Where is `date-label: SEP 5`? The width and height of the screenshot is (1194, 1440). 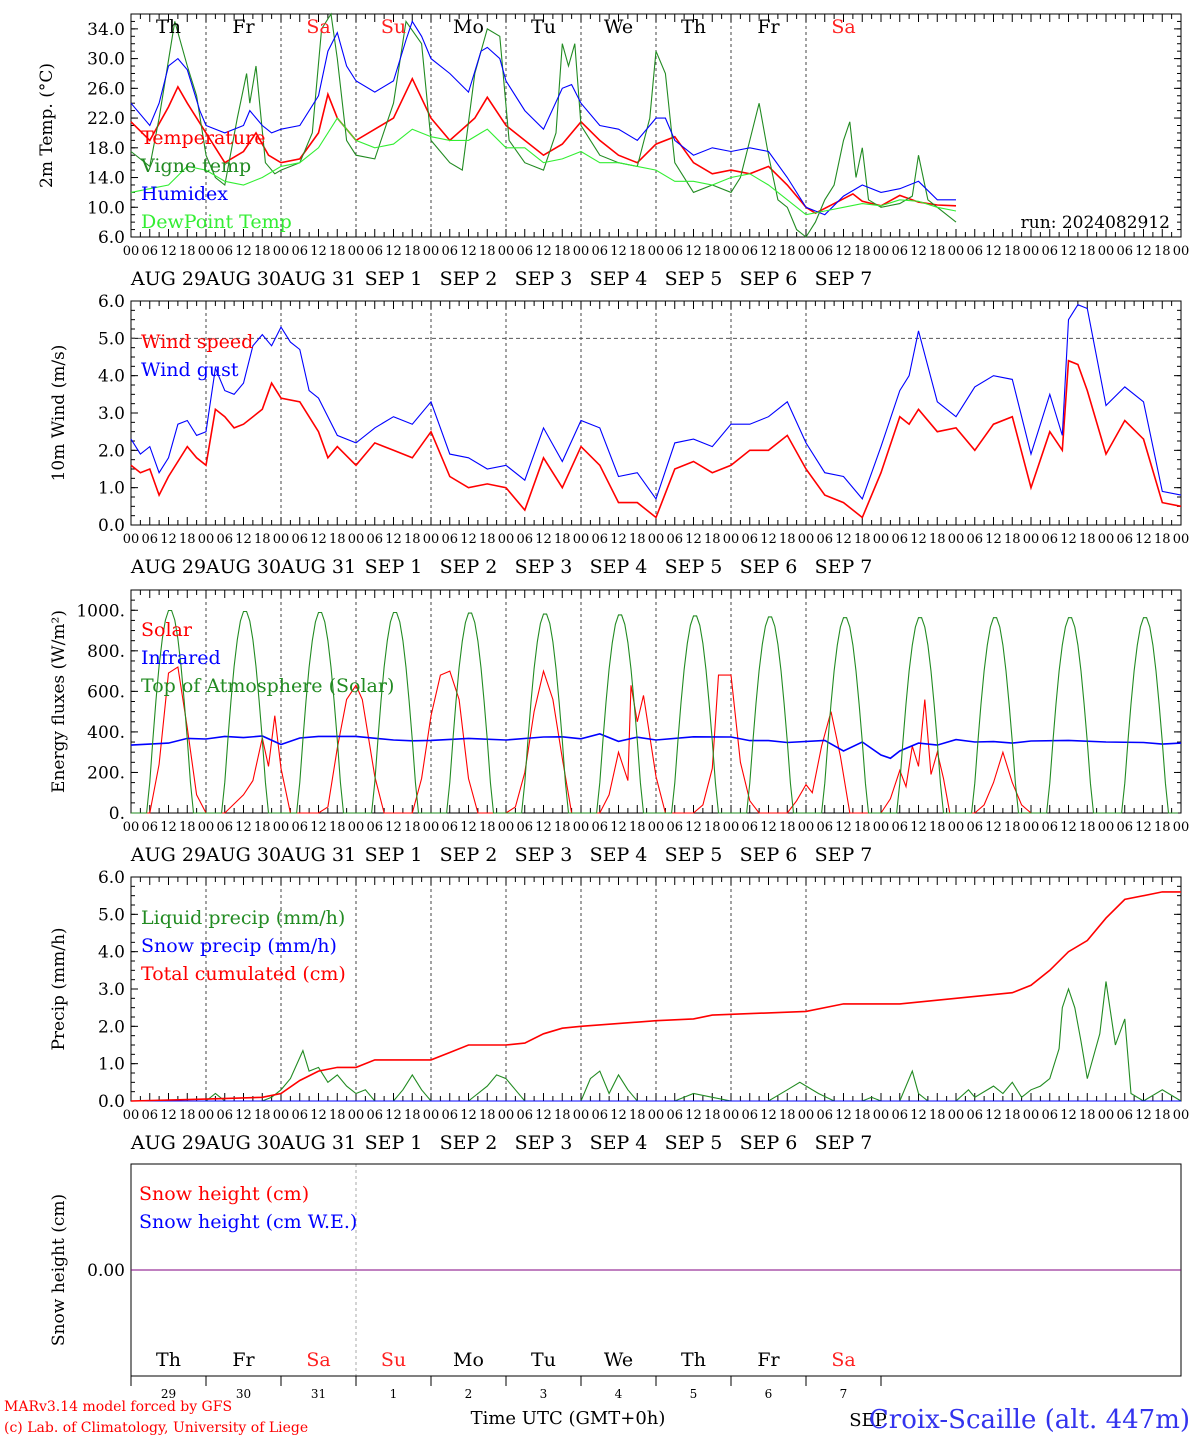 date-label: SEP 5 is located at coordinates (694, 1143).